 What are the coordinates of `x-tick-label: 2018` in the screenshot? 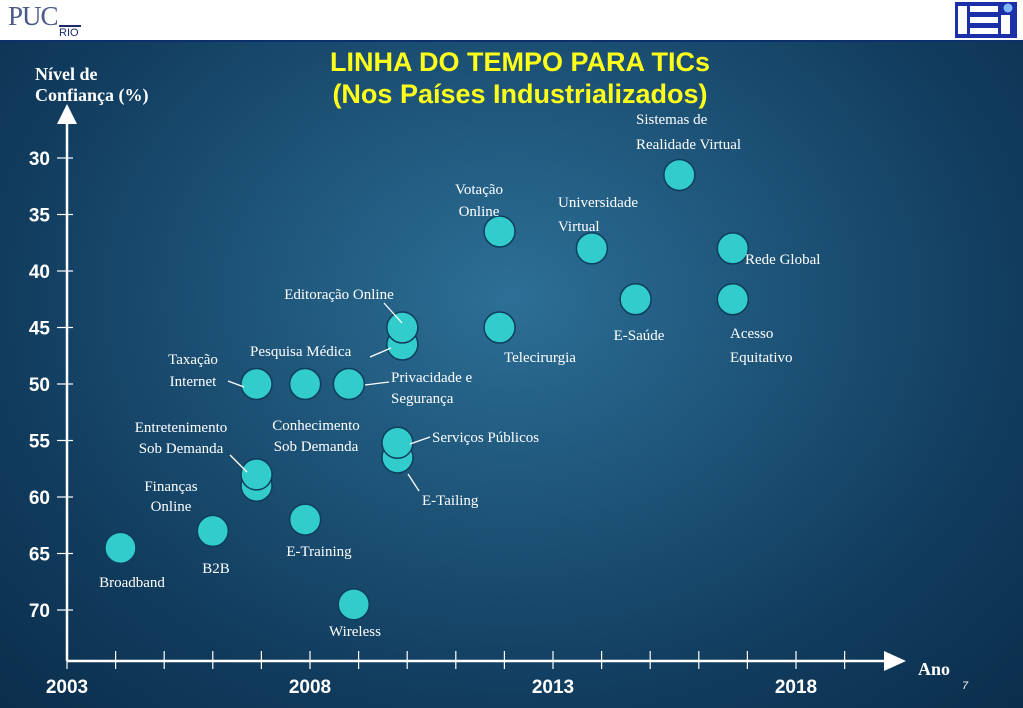 It's located at (796, 687).